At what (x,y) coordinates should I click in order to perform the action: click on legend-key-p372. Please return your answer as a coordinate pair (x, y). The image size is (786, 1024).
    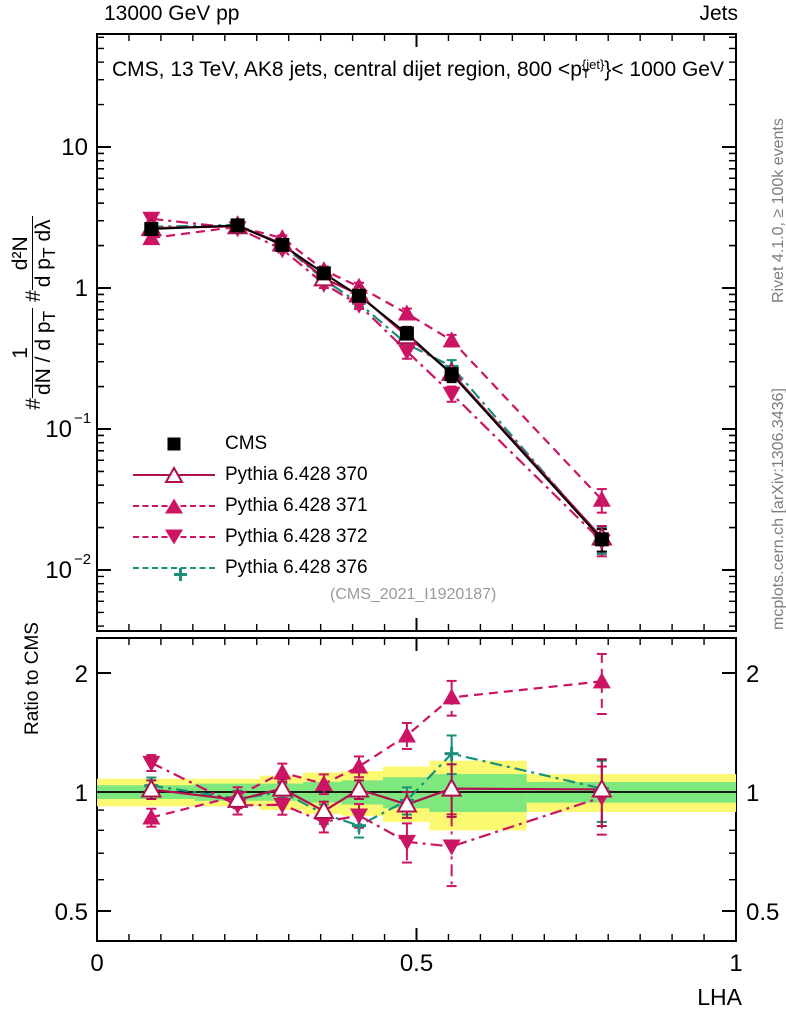
    Looking at the image, I should click on (174, 537).